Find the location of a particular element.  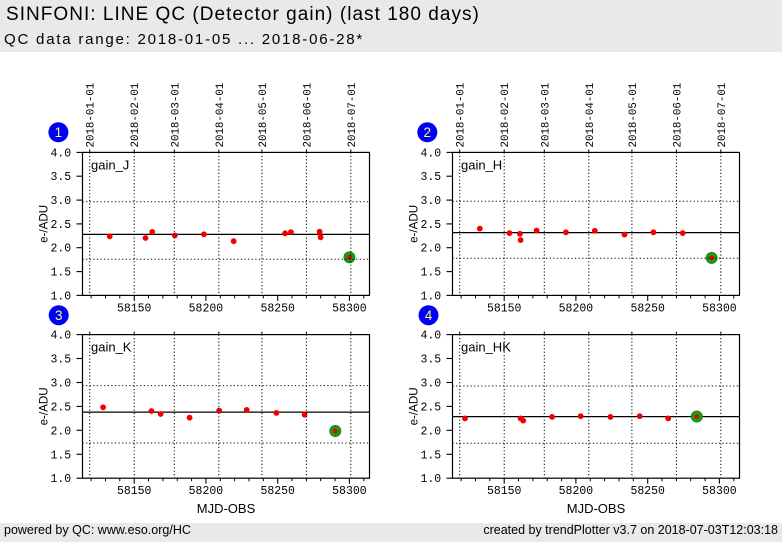

svg-text: 2 is located at coordinates (428, 132).